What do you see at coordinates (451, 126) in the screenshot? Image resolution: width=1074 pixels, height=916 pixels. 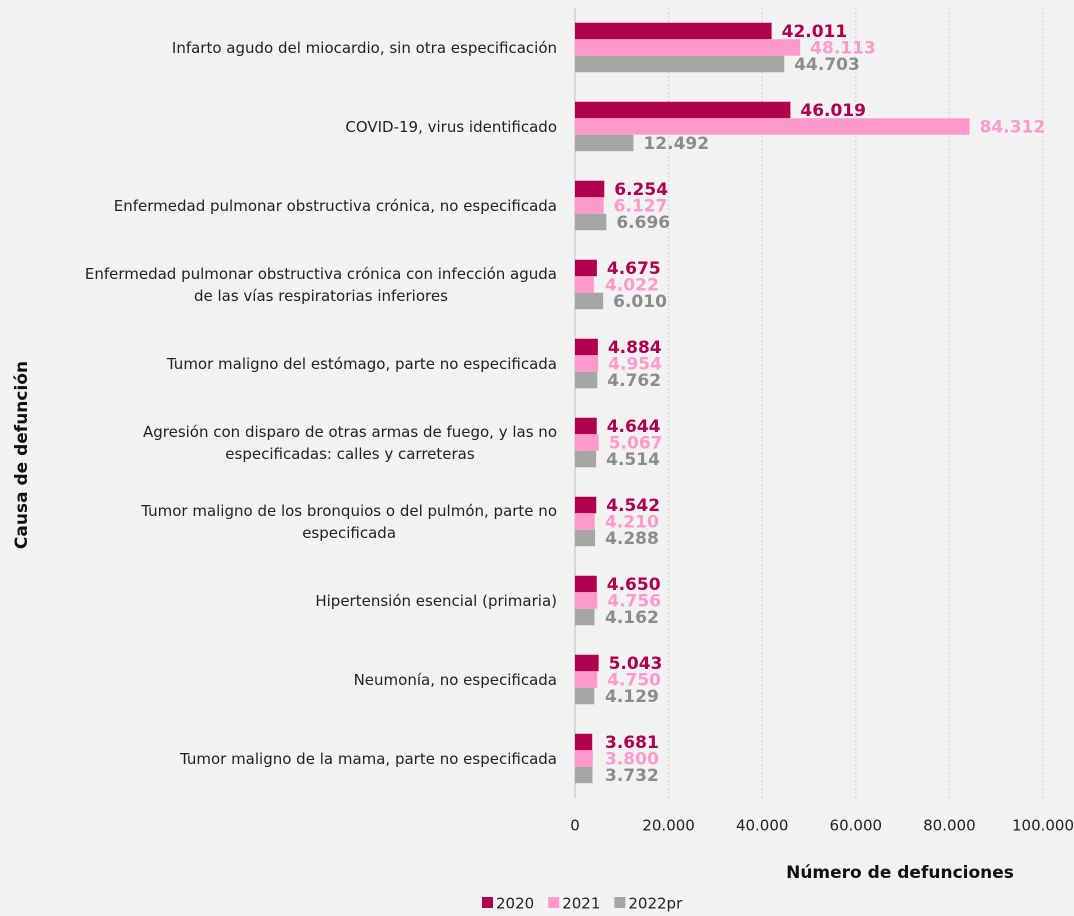 I see `category-label: COVID-19, virus identificado` at bounding box center [451, 126].